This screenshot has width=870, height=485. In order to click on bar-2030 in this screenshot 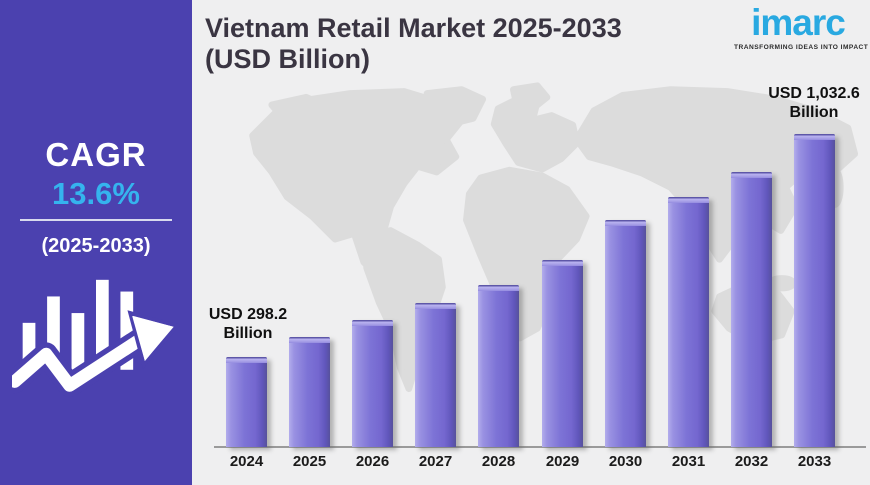, I will do `click(625, 333)`.